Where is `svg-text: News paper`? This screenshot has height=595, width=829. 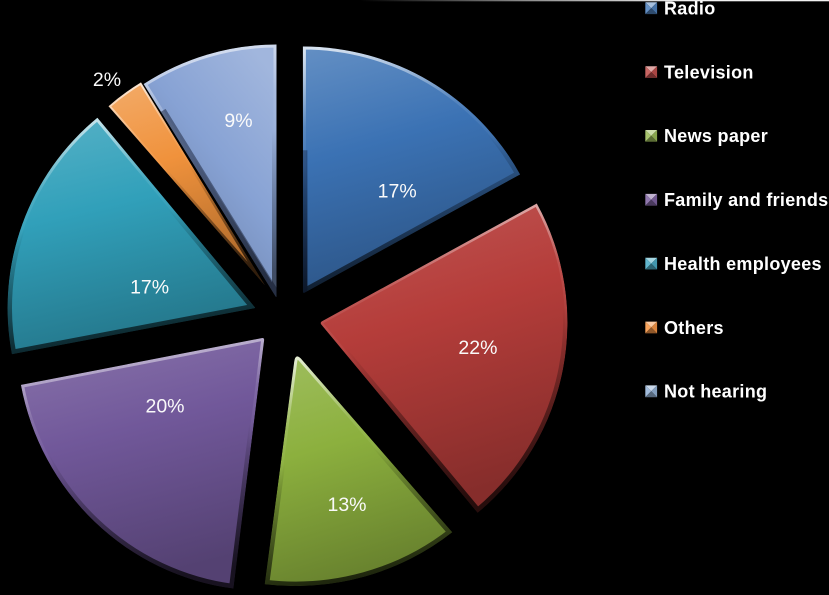 svg-text: News paper is located at coordinates (716, 136).